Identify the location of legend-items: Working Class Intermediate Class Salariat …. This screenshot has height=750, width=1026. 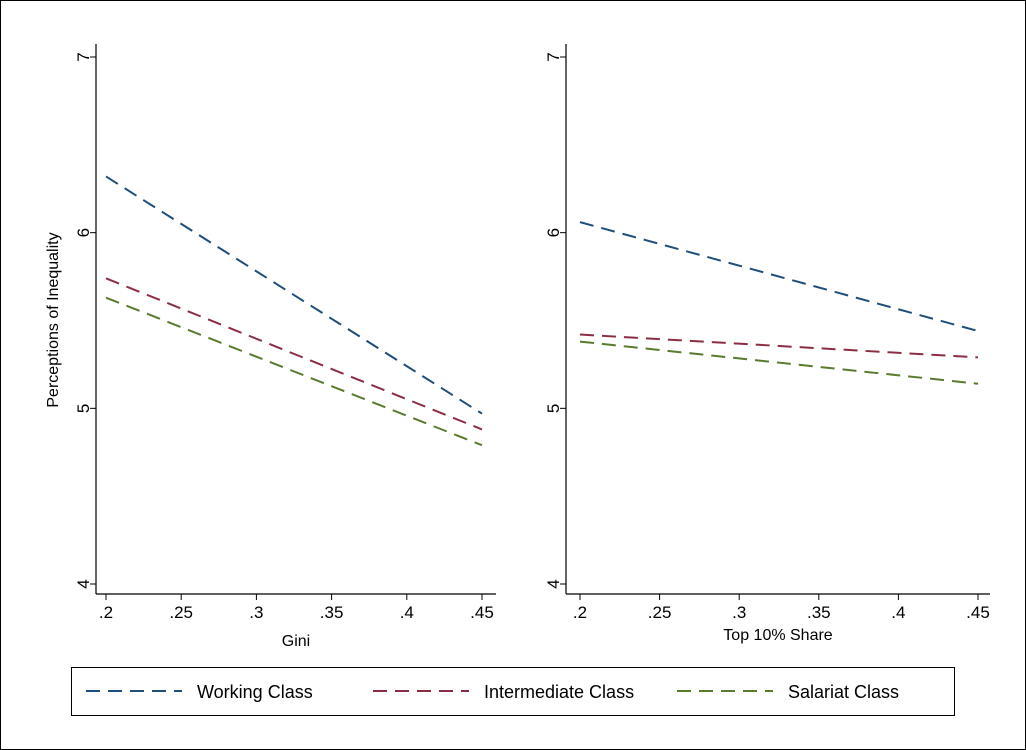
(492, 692).